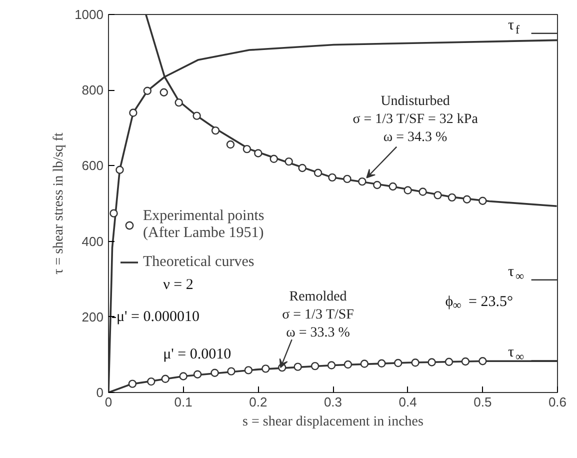 The image size is (577, 458). I want to click on annotation: ν = 2, so click(178, 284).